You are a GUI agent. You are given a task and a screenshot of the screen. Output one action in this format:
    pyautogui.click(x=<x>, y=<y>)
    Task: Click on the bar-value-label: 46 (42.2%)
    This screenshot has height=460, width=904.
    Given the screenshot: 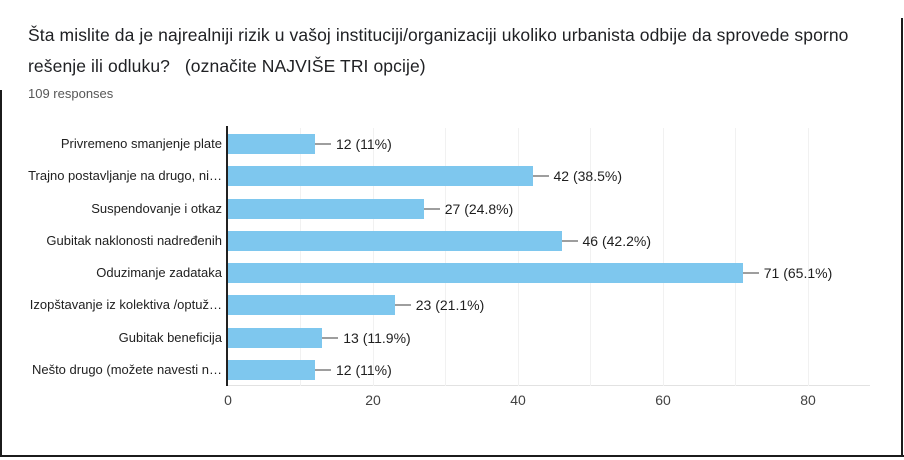 What is the action you would take?
    pyautogui.click(x=616, y=240)
    